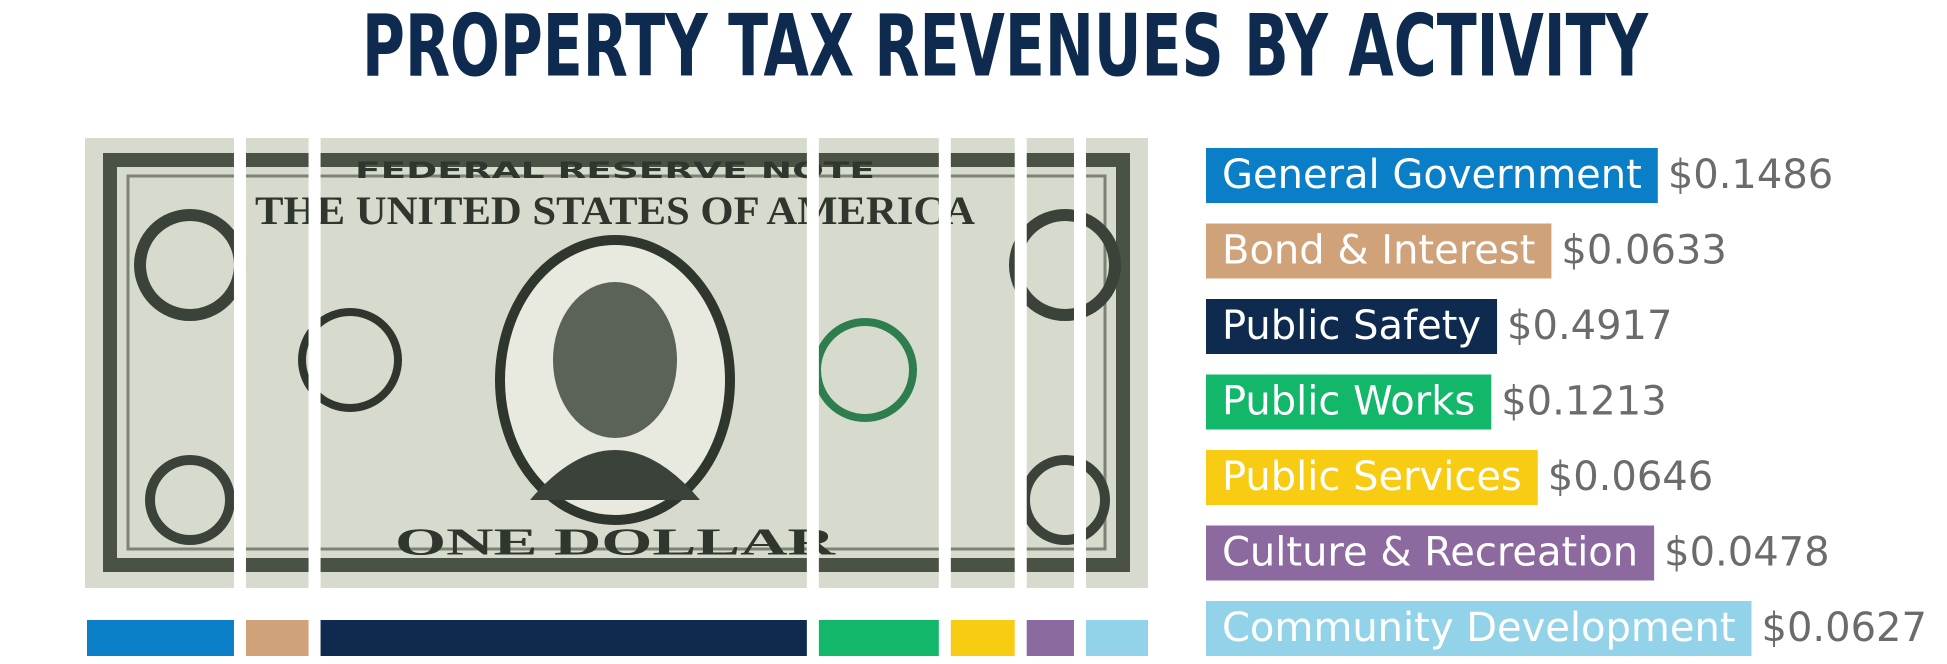  I want to click on value-label: $0.0633, so click(1643, 251).